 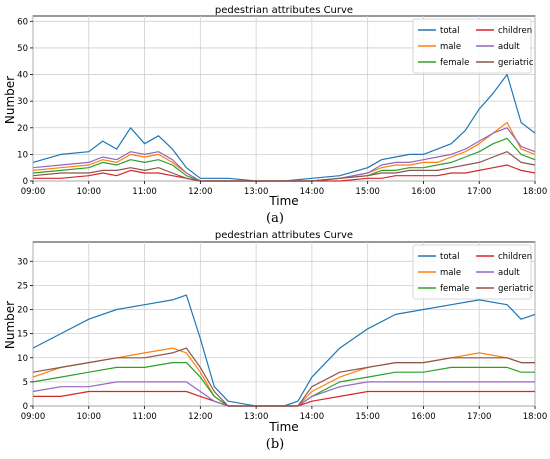 I want to click on y-tick-label: 50, so click(x=22, y=49).